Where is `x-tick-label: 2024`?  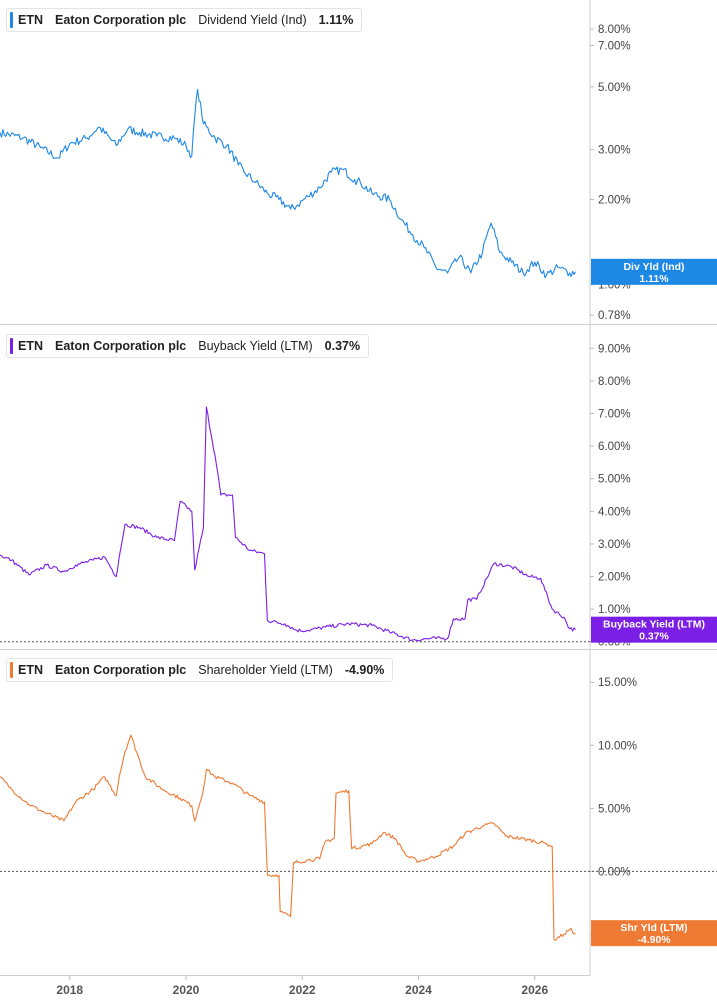 x-tick-label: 2024 is located at coordinates (418, 990).